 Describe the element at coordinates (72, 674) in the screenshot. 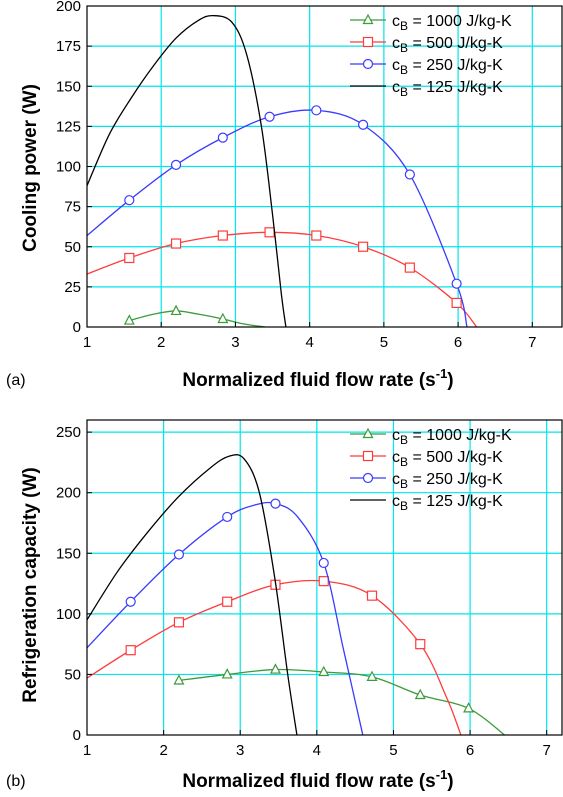

I see `panel-b-y-tick-label-1: 50` at that location.